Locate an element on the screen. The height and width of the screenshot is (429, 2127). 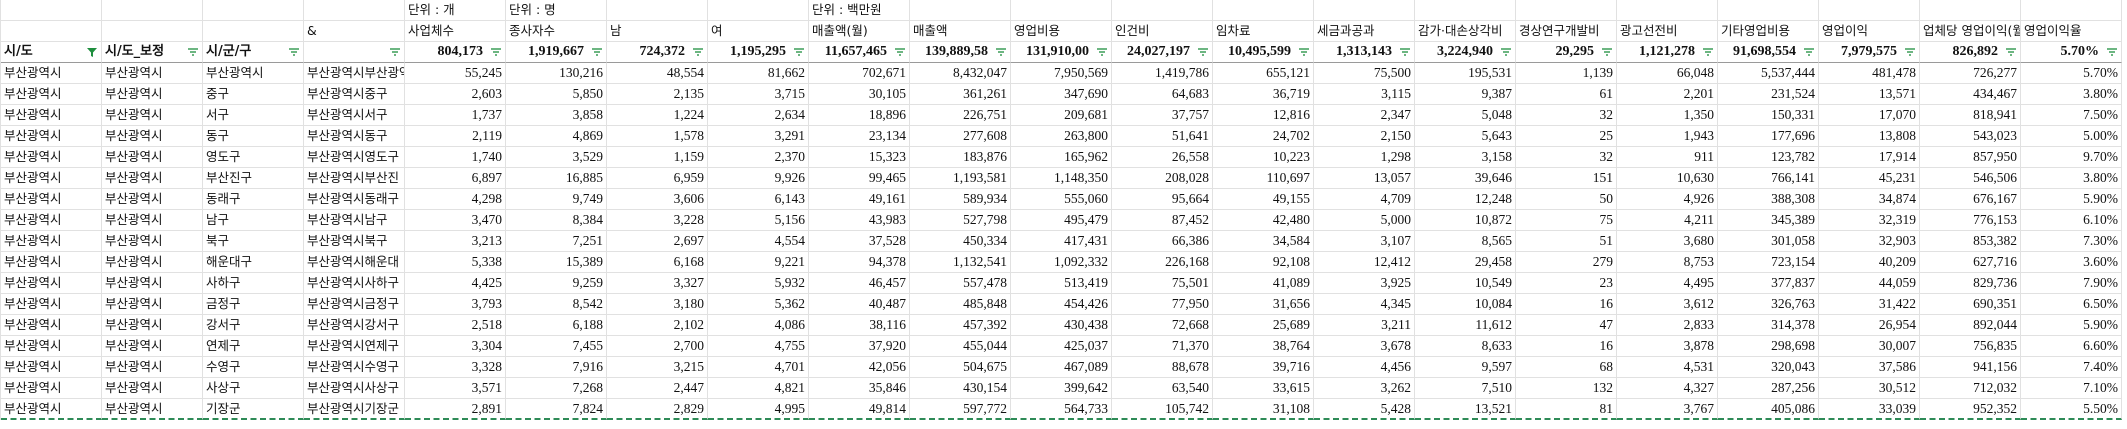
data-cell: 10,084 is located at coordinates (1465, 304).